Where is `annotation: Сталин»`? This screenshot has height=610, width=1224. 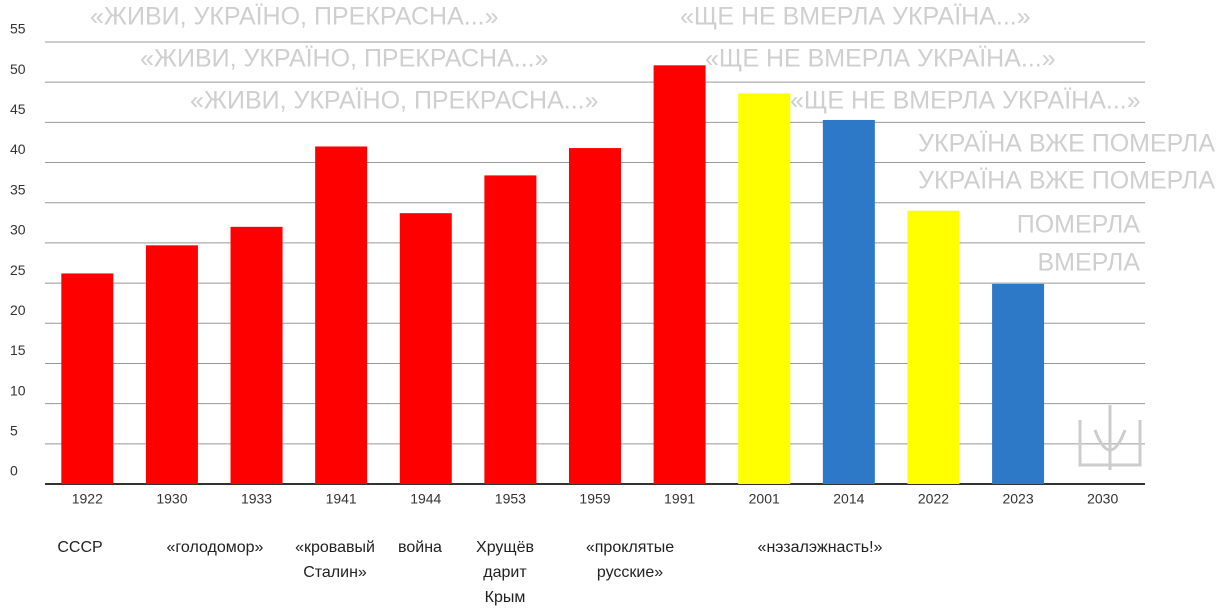
annotation: Сталин» is located at coordinates (335, 572).